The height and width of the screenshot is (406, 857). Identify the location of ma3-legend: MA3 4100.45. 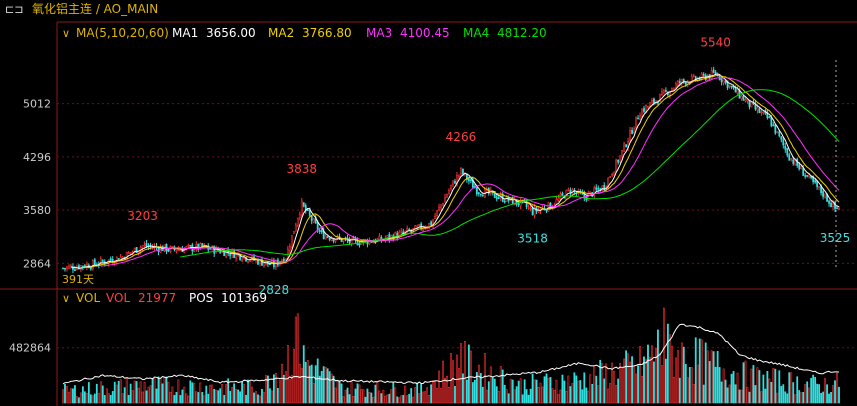
(408, 33).